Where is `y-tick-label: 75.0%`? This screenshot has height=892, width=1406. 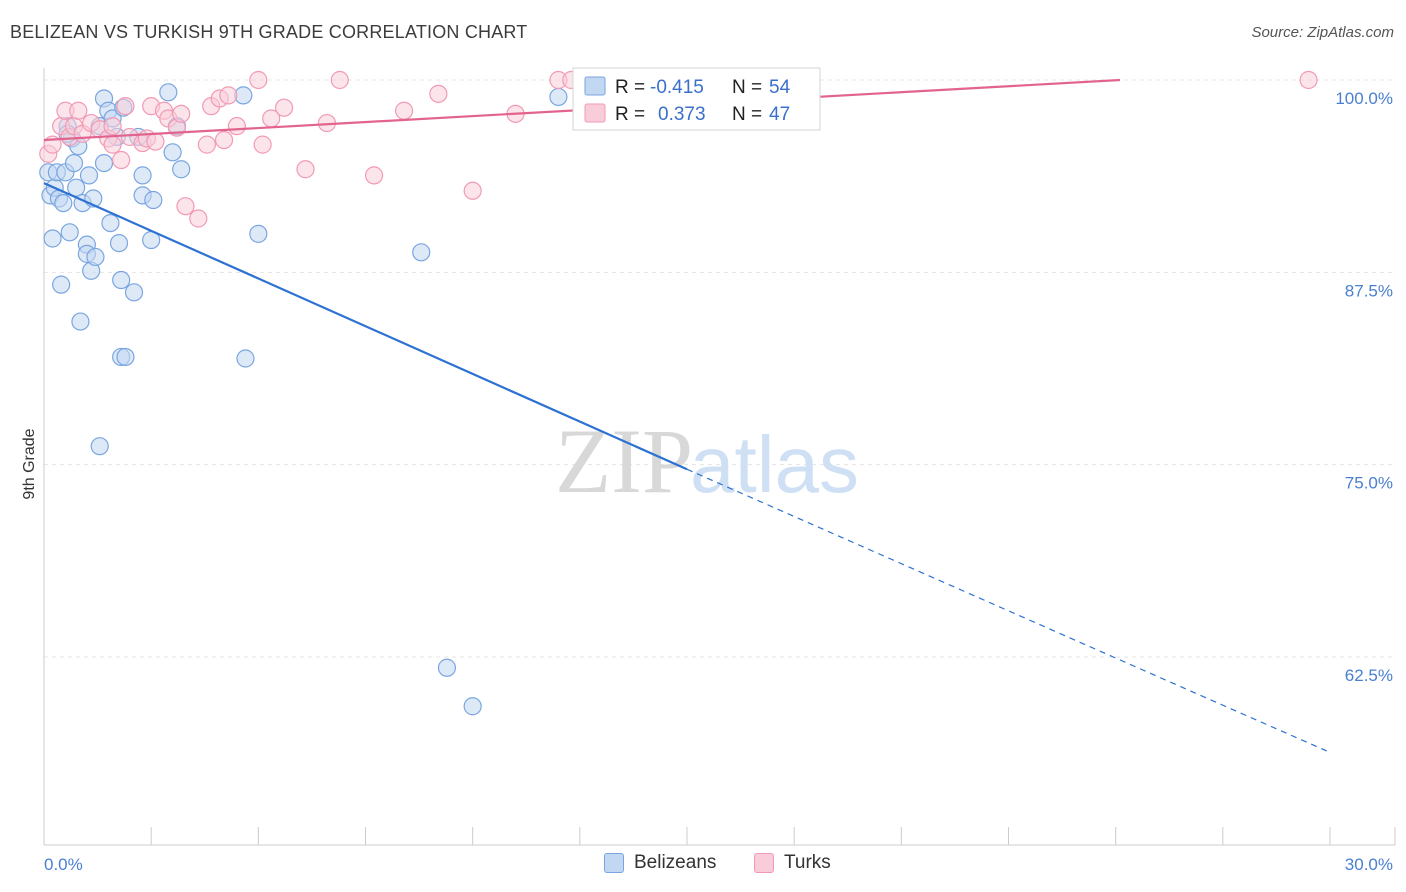
y-tick-label: 75.0% is located at coordinates (1369, 483).